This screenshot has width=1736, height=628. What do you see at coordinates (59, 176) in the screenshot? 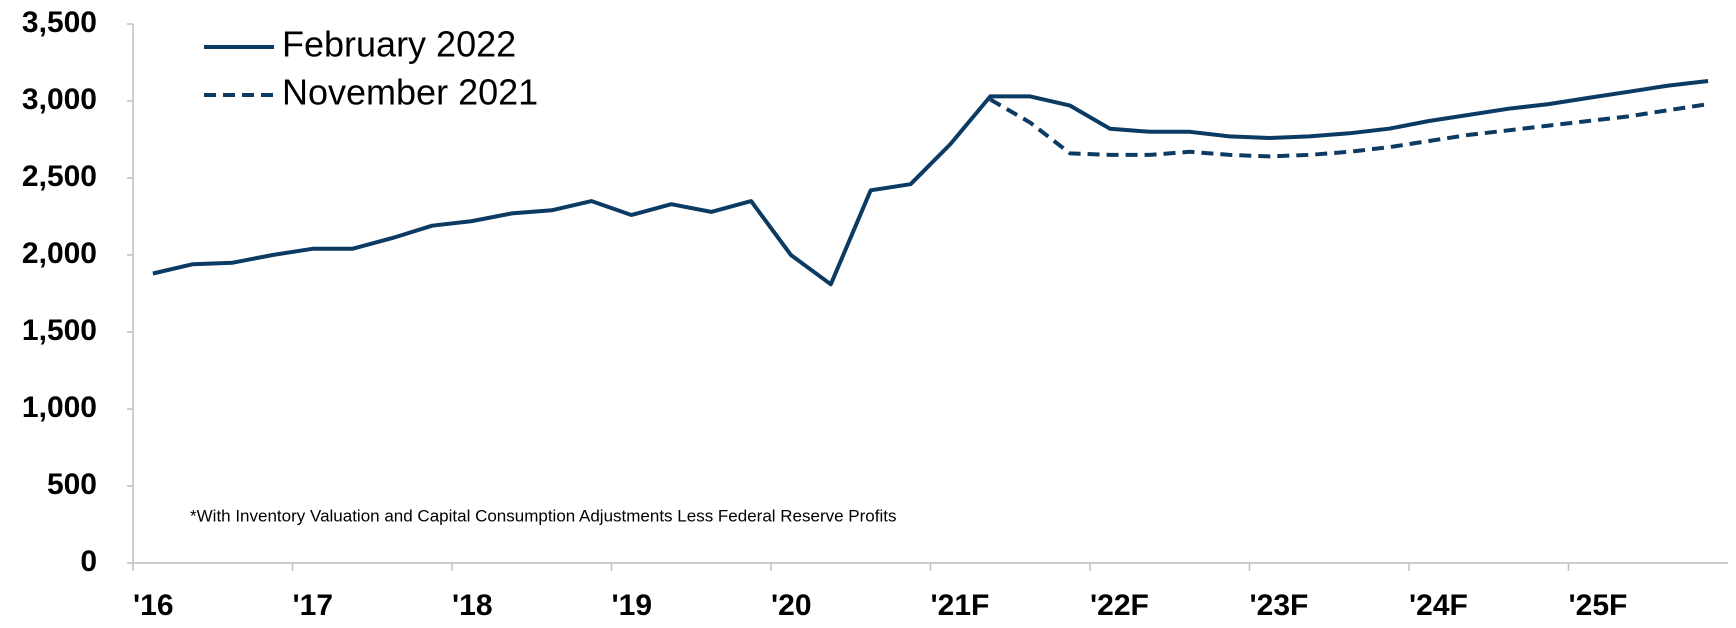
I see `y-tick-label: 2,500` at bounding box center [59, 176].